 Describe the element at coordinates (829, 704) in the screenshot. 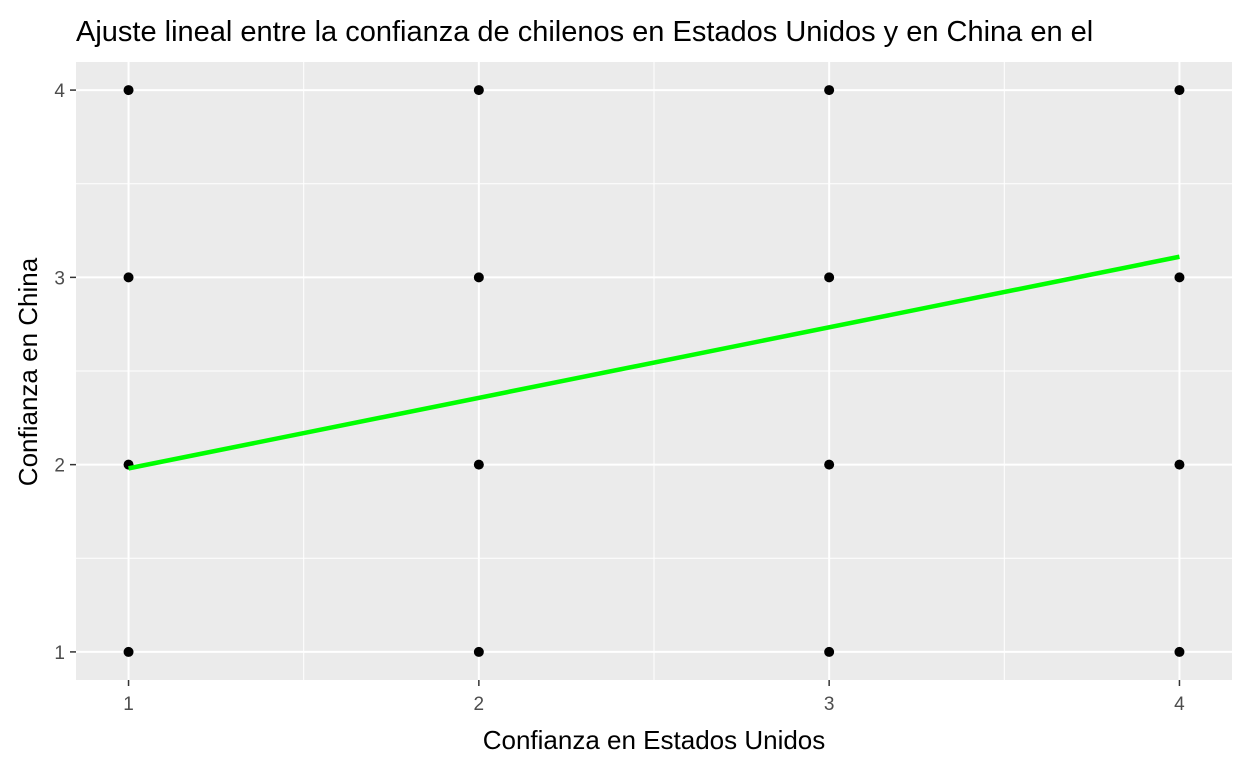

I see `x-tick-label: 3` at that location.